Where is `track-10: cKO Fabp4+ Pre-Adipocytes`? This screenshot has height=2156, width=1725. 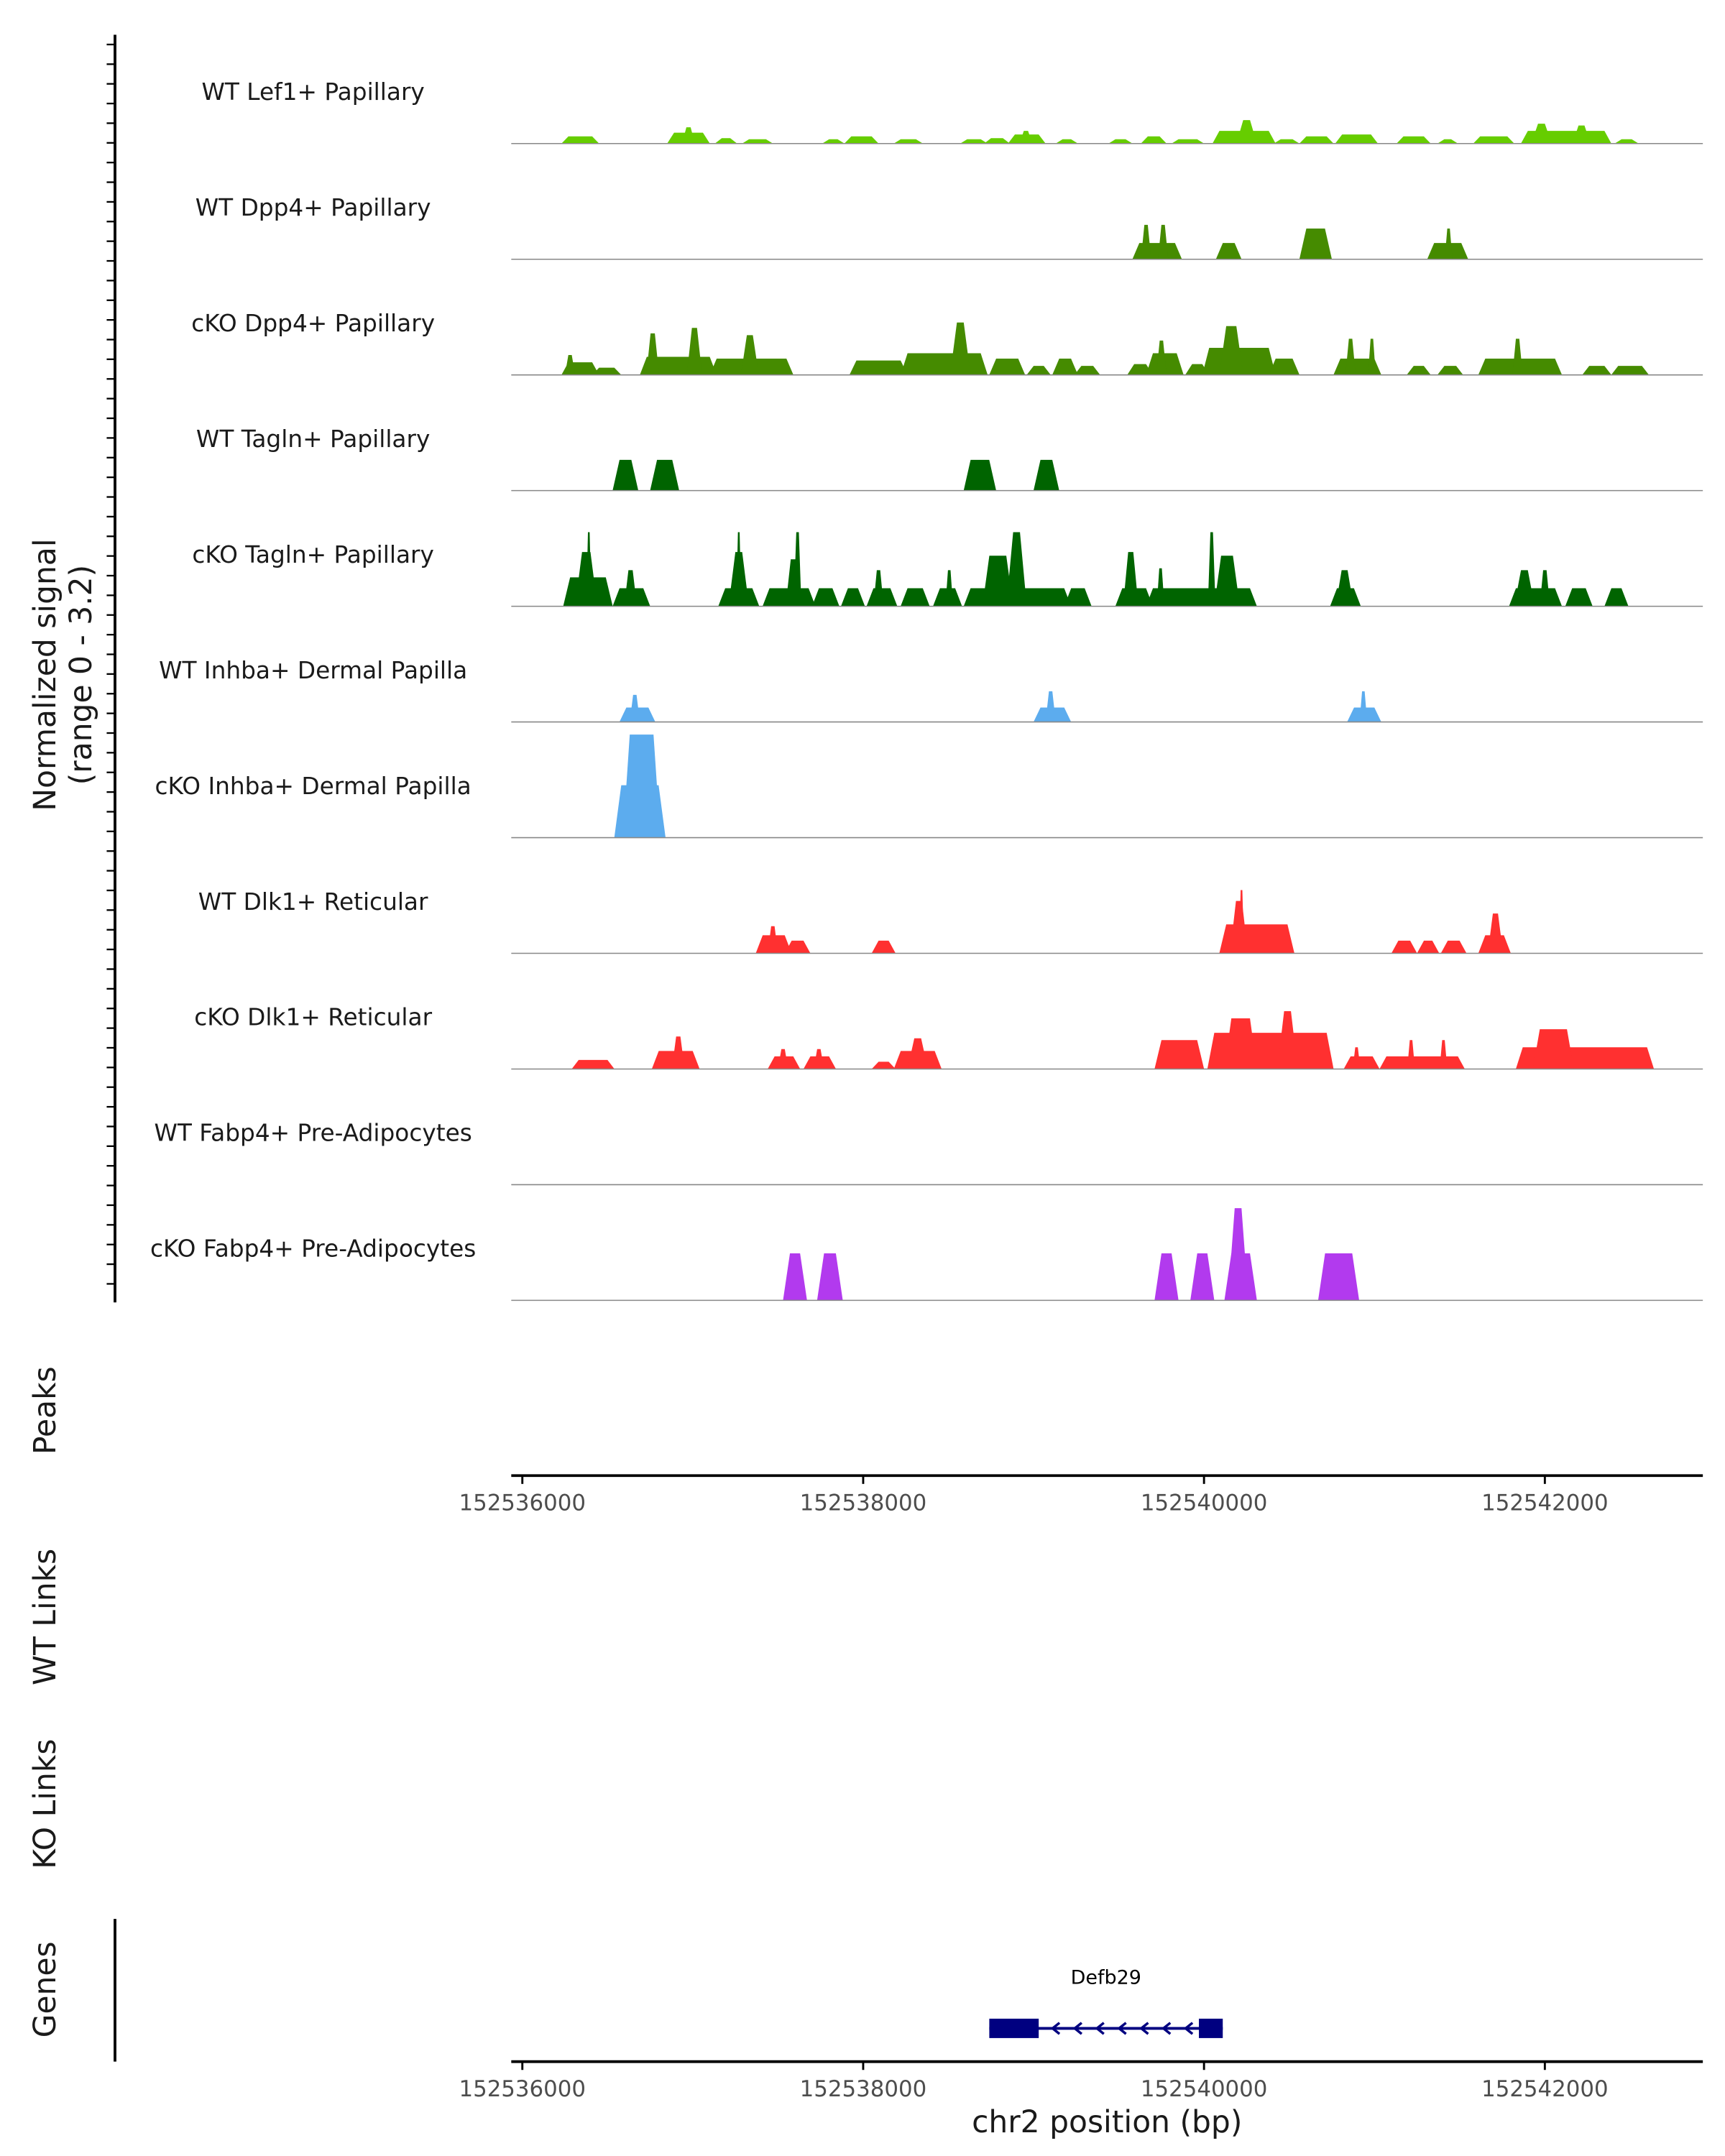
track-10: cKO Fabp4+ Pre-Adipocytes is located at coordinates (926, 1255).